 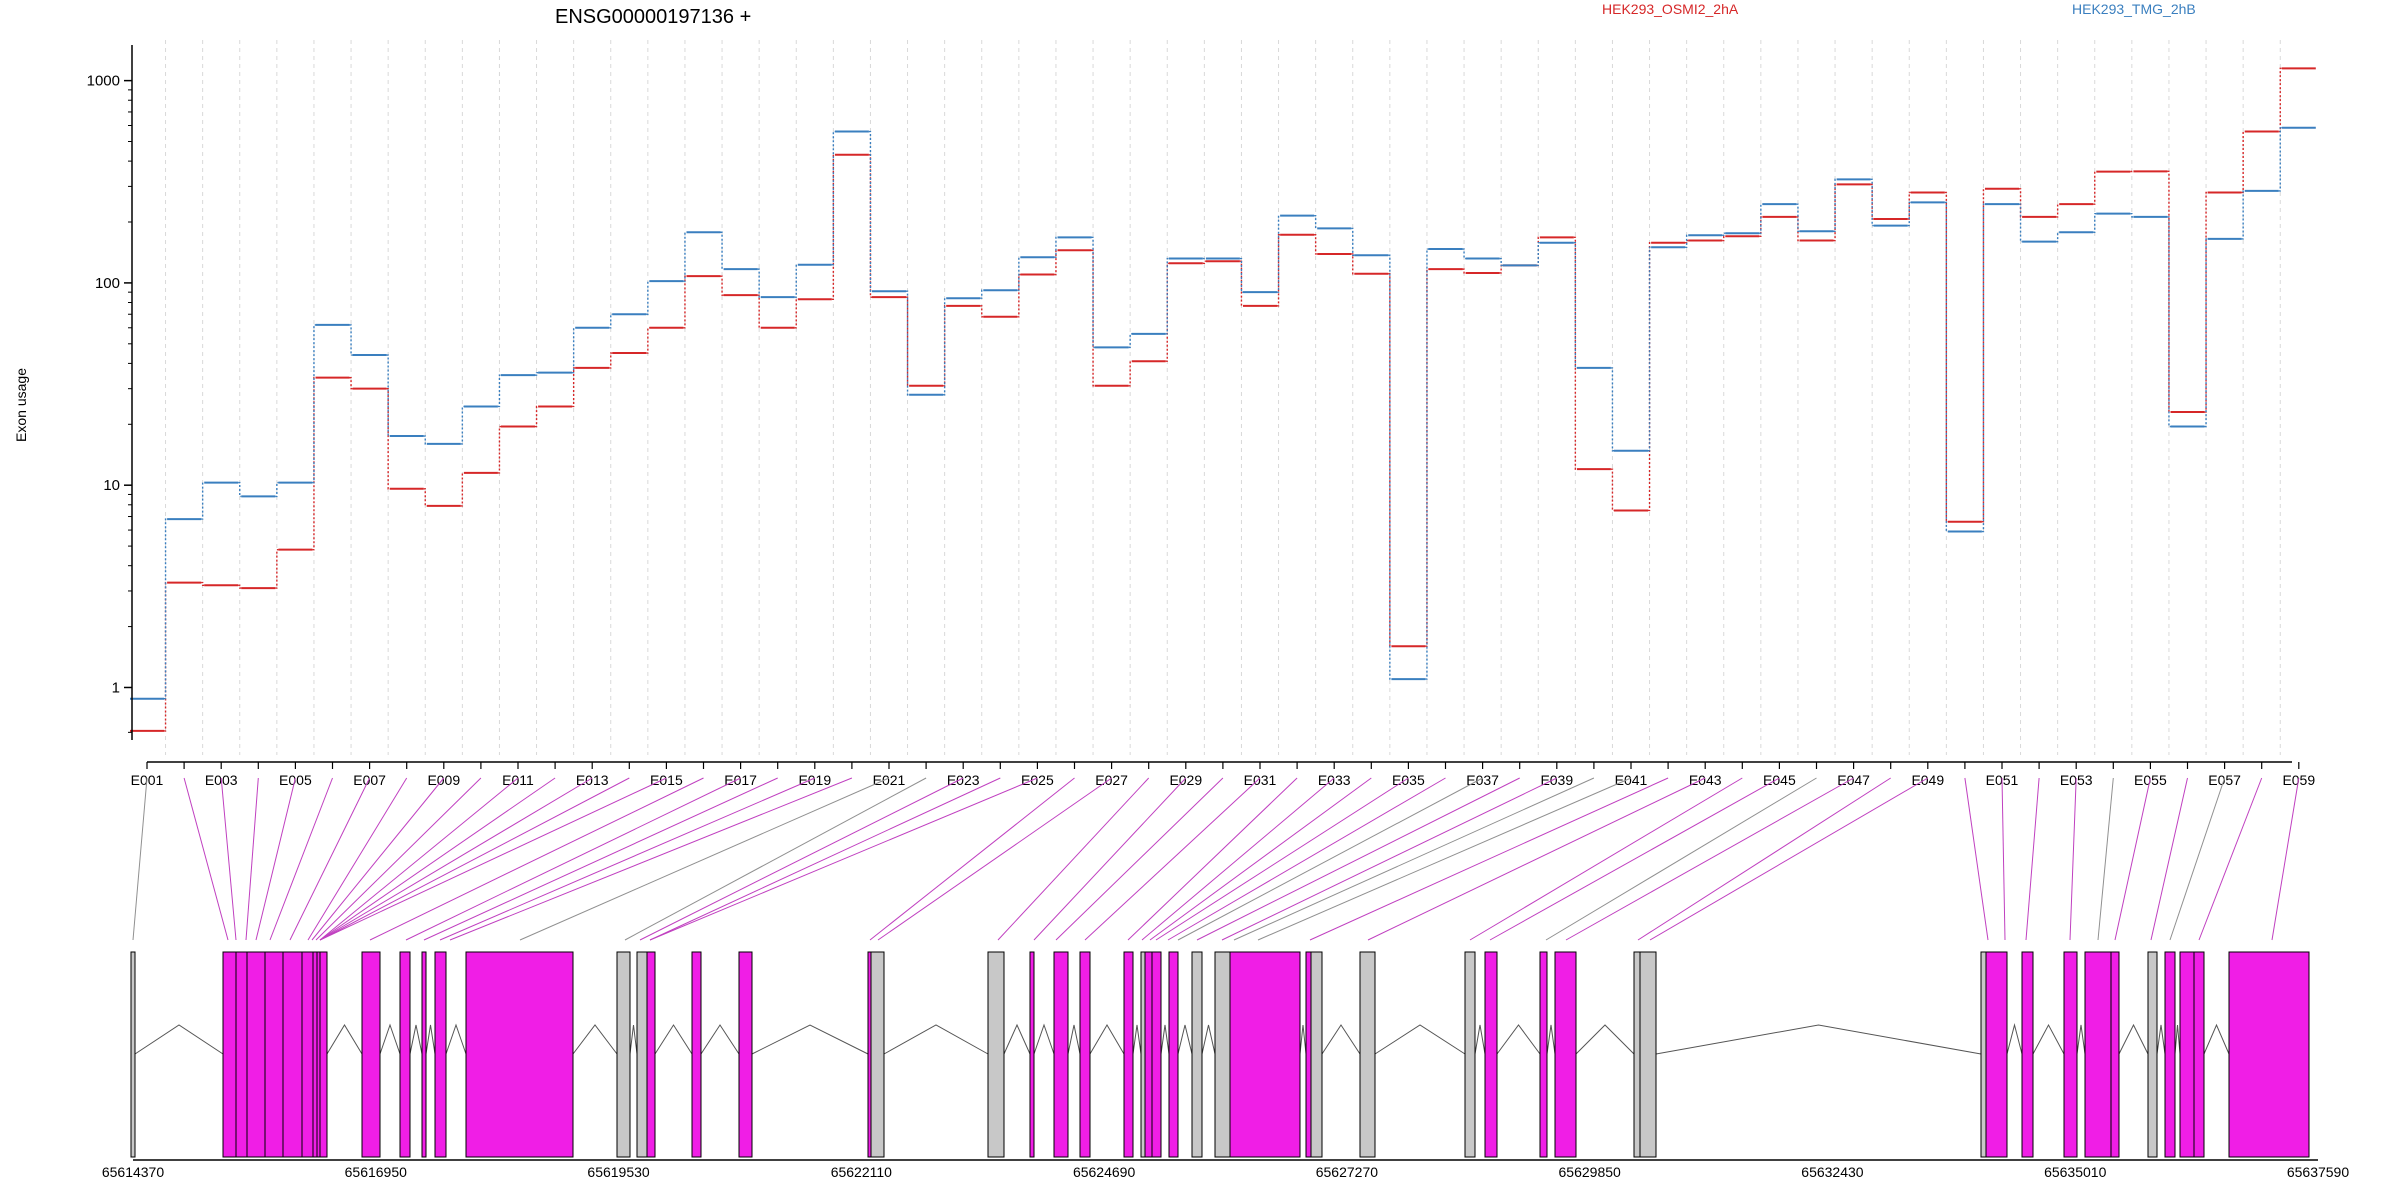 I want to click on x-tick-label: E055, so click(x=2150, y=780).